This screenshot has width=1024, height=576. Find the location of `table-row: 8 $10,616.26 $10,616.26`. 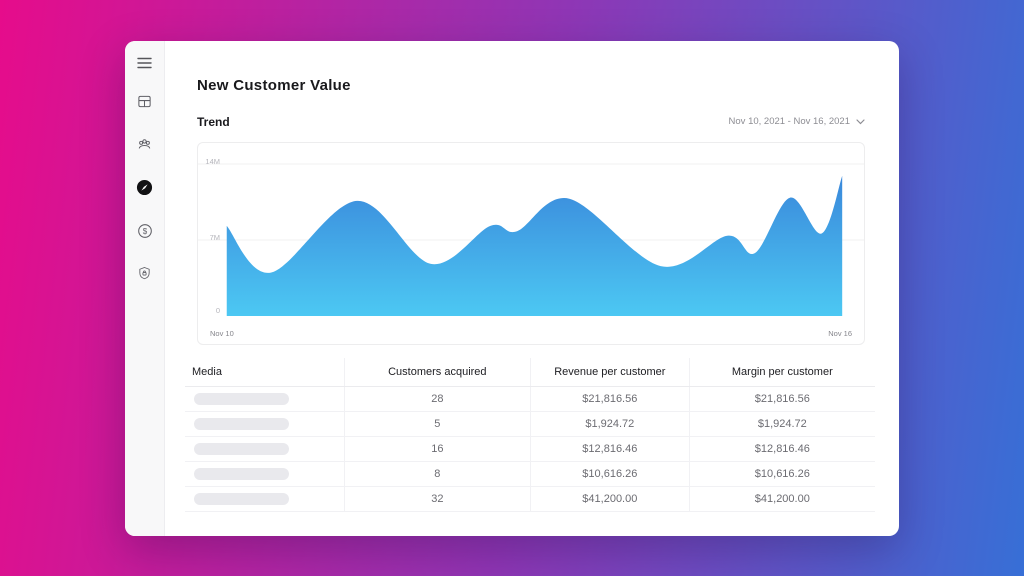

table-row: 8 $10,616.26 $10,616.26 is located at coordinates (530, 474).